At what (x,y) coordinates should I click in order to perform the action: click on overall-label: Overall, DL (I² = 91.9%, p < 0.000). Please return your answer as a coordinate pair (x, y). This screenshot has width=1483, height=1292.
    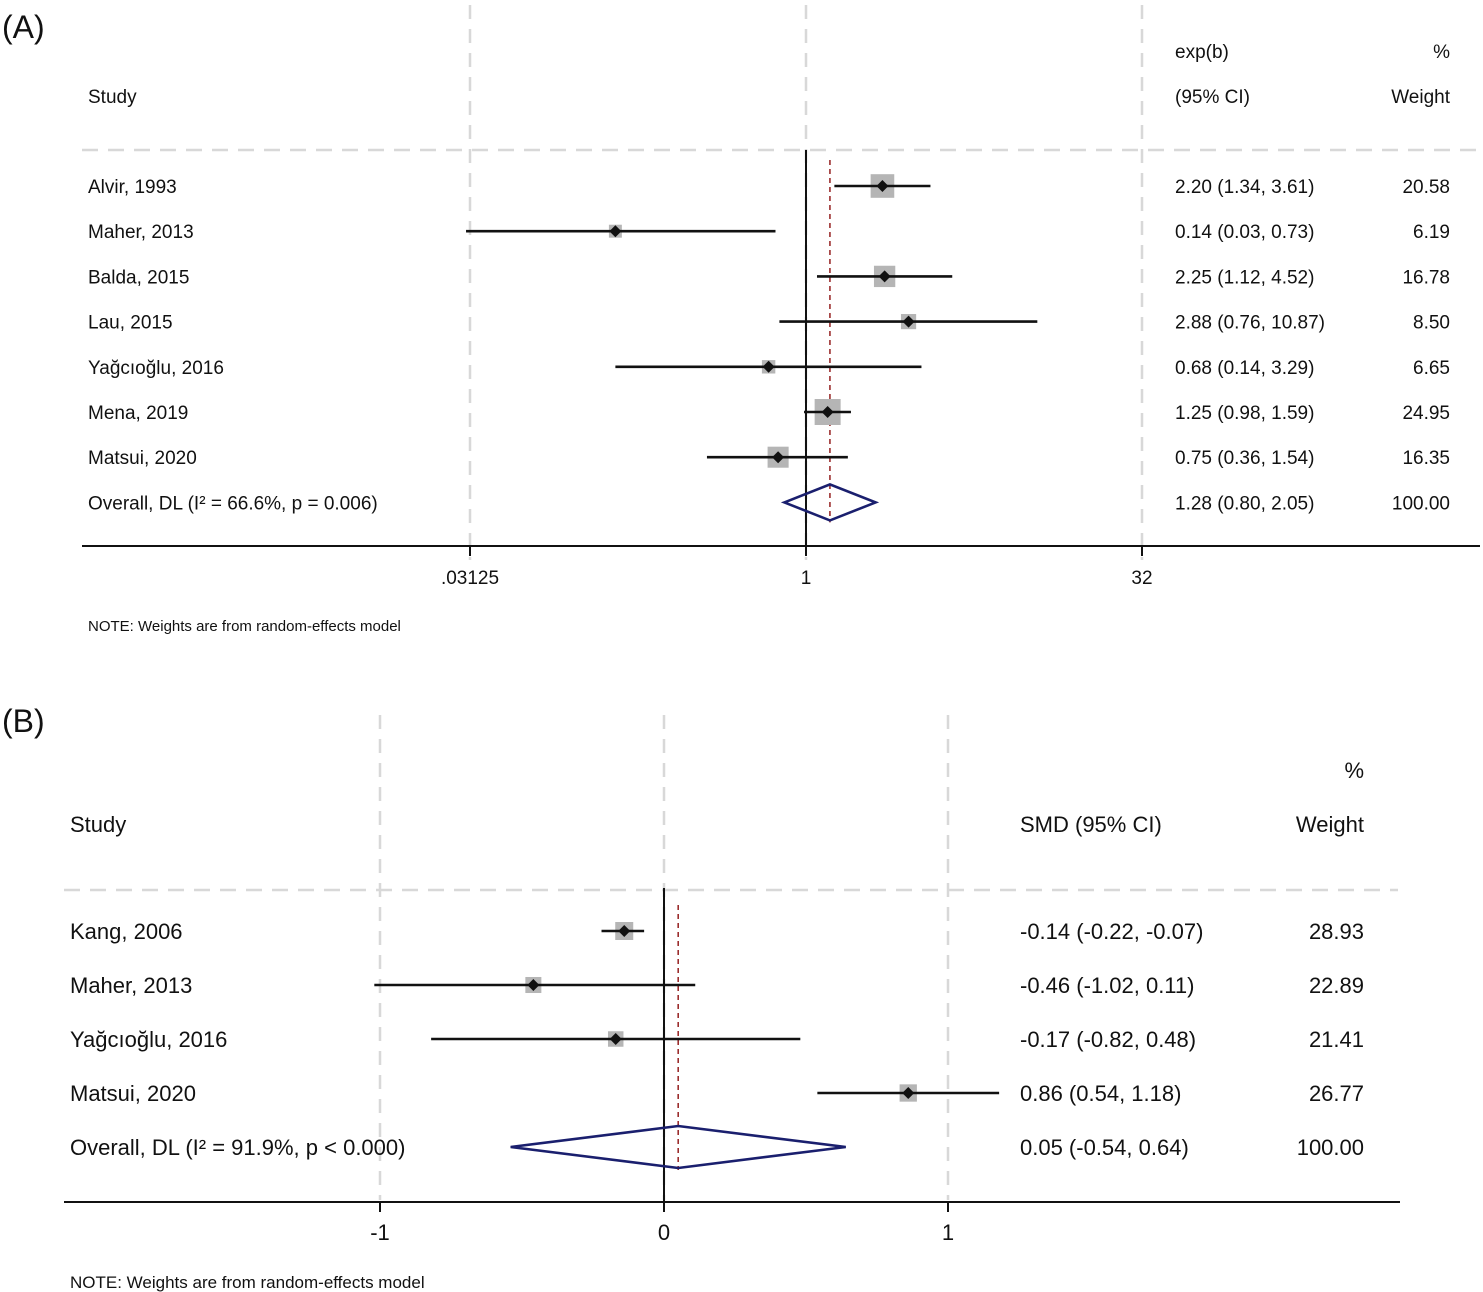
    Looking at the image, I should click on (237, 1147).